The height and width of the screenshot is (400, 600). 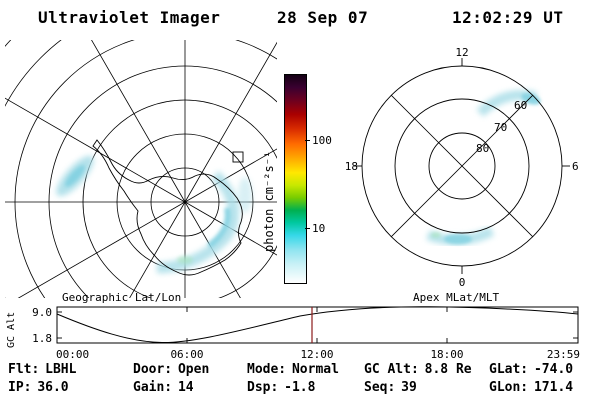 What do you see at coordinates (500, 127) in the screenshot?
I see `mlat-label-70: 70` at bounding box center [500, 127].